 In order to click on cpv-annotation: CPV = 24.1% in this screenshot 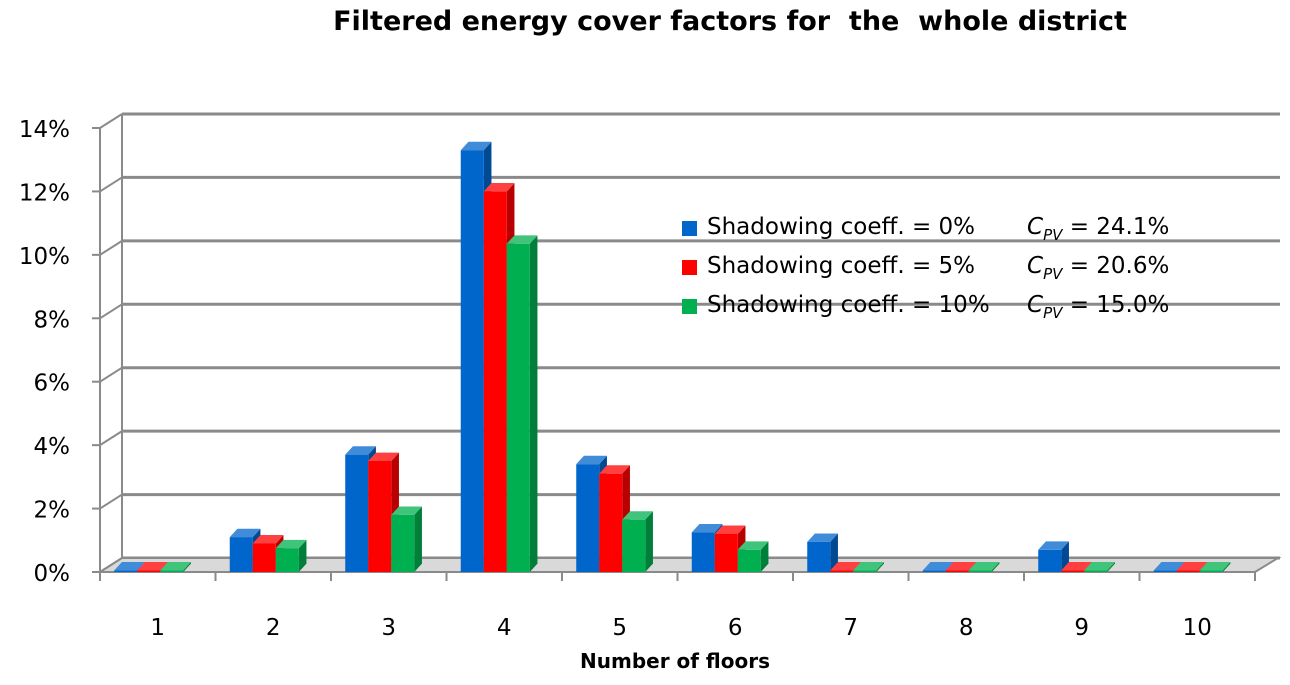, I will do `click(1098, 229)`.